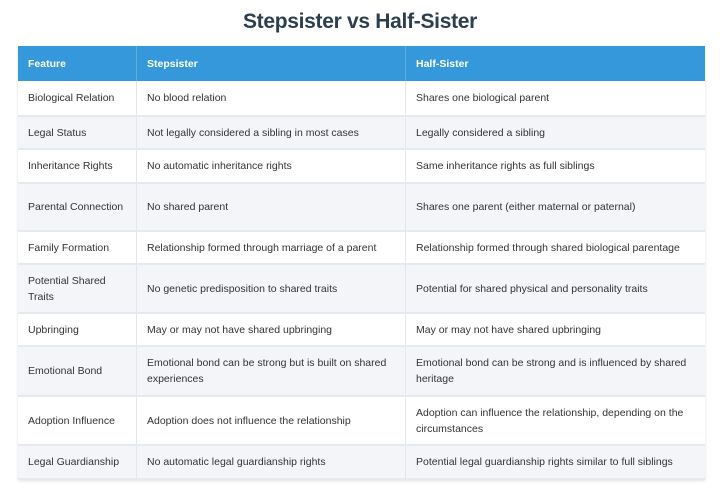  I want to click on stepsister-cell: May or may not have shared upbringing, so click(271, 330).